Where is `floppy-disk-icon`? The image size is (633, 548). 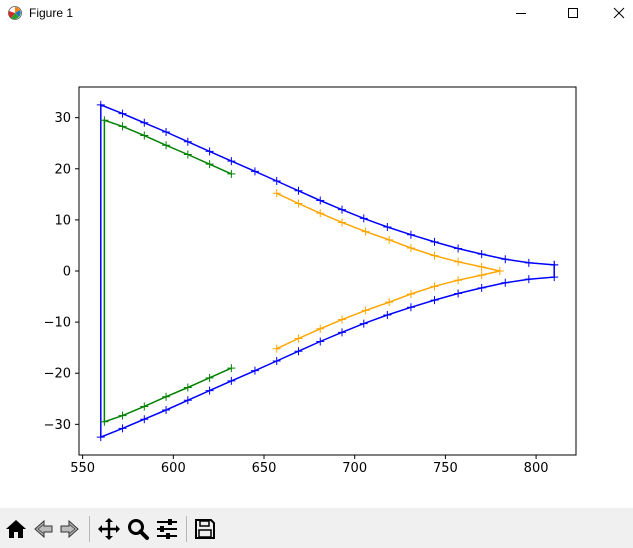
floppy-disk-icon is located at coordinates (205, 529).